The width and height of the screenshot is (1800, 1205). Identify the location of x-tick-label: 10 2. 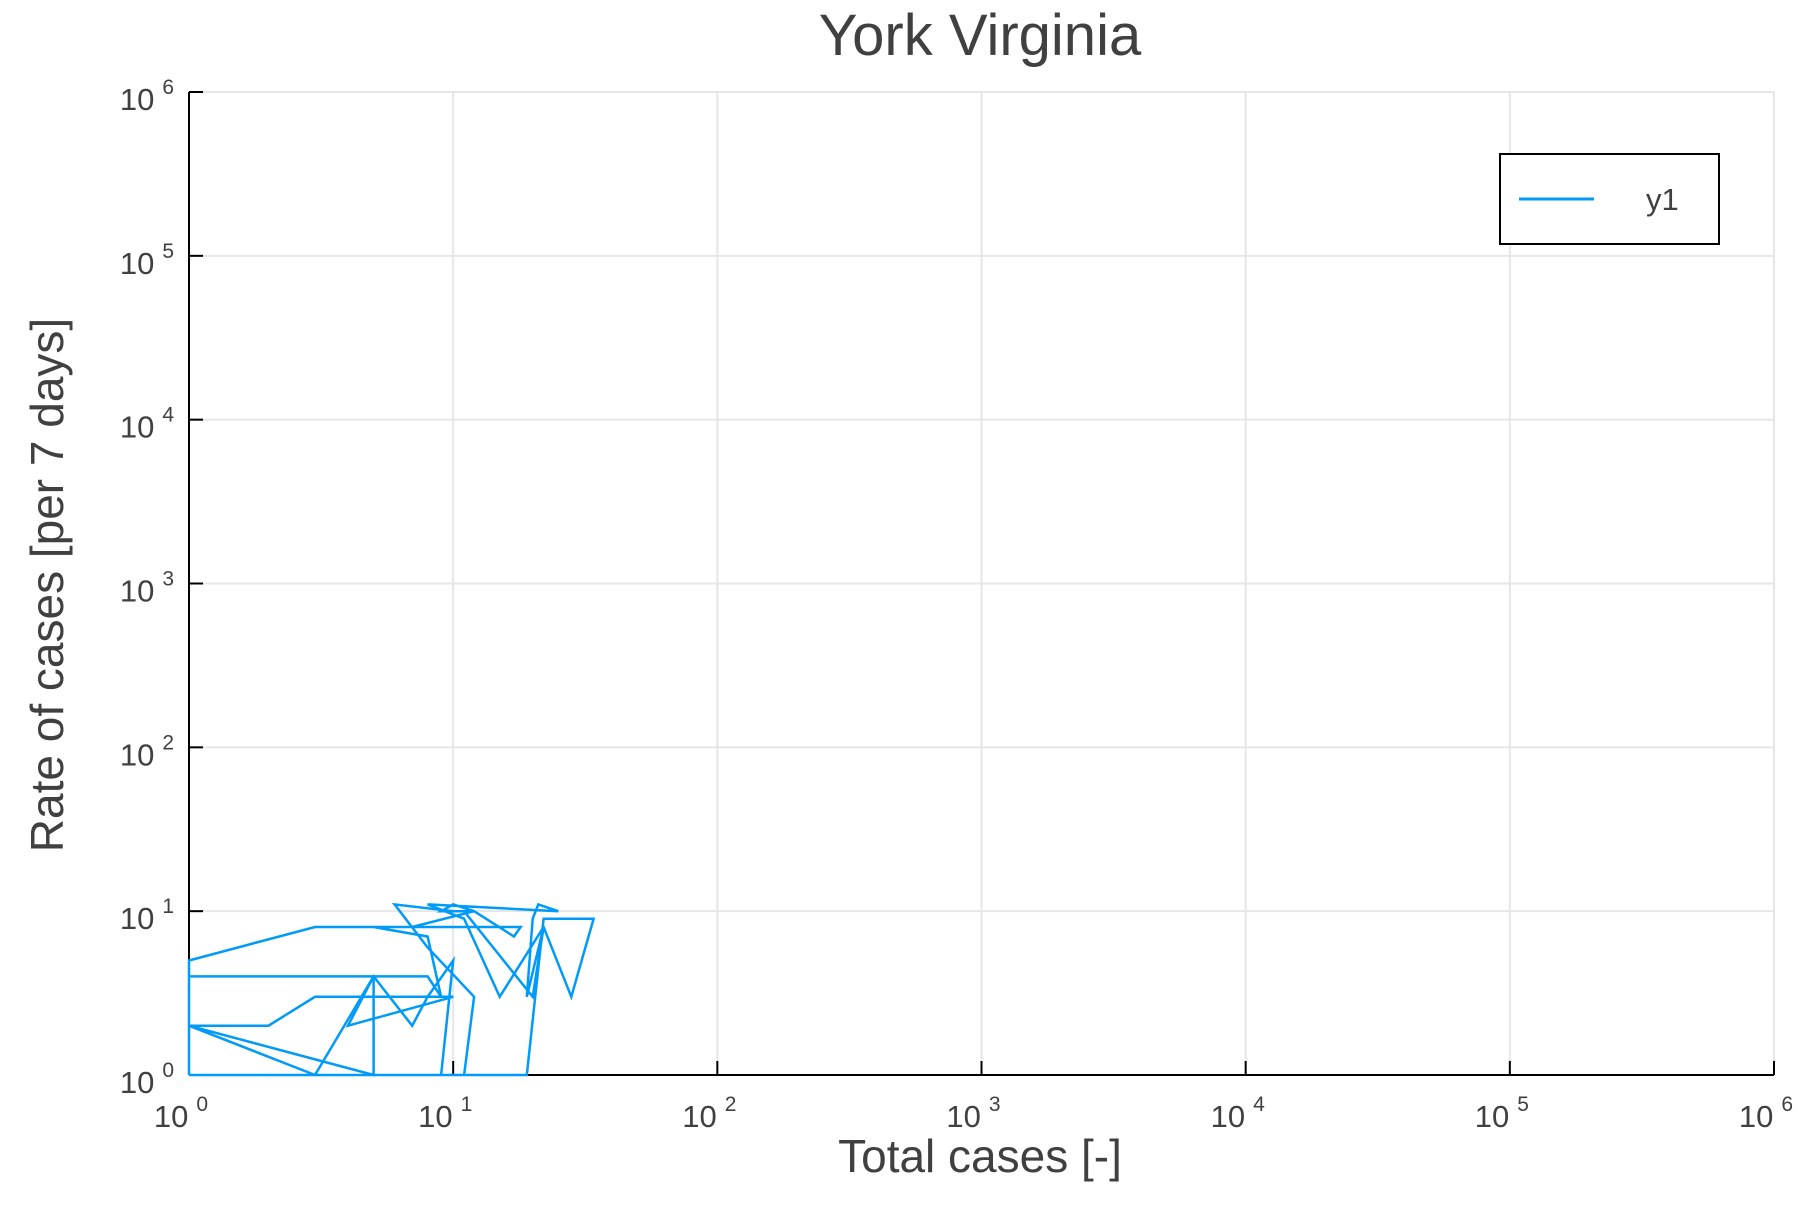
(709, 1113).